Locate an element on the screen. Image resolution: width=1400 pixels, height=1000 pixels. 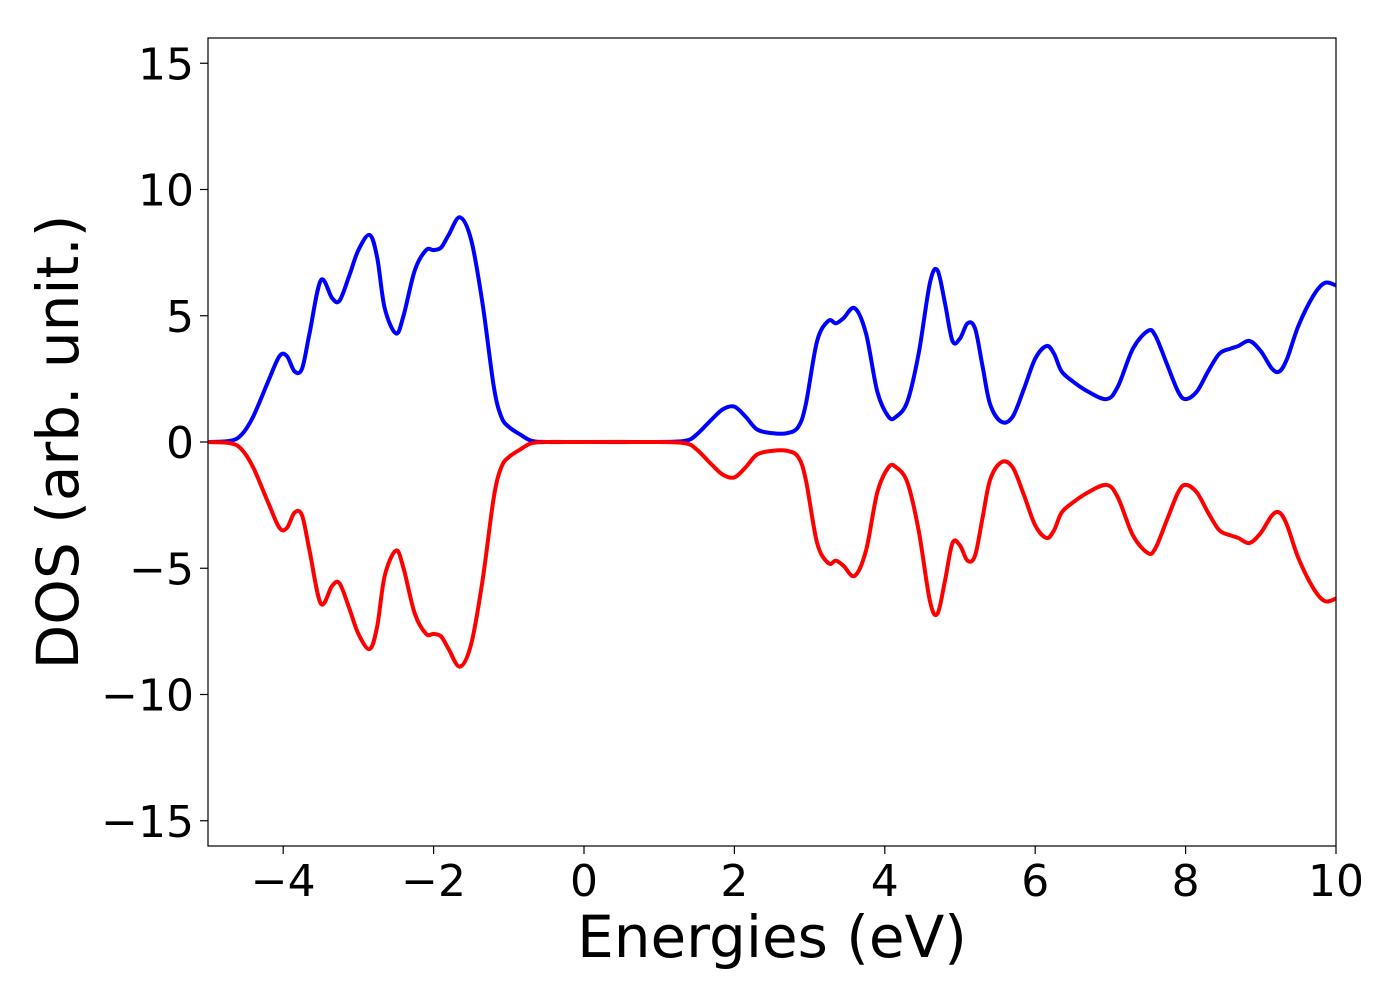
y-tick-label: 5 is located at coordinates (180, 317).